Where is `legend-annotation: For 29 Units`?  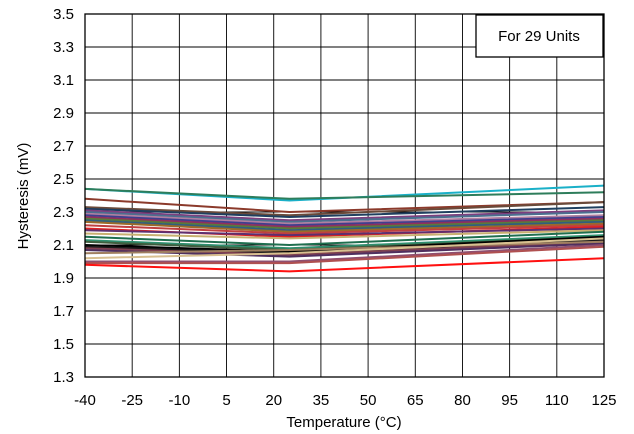 legend-annotation: For 29 Units is located at coordinates (539, 36).